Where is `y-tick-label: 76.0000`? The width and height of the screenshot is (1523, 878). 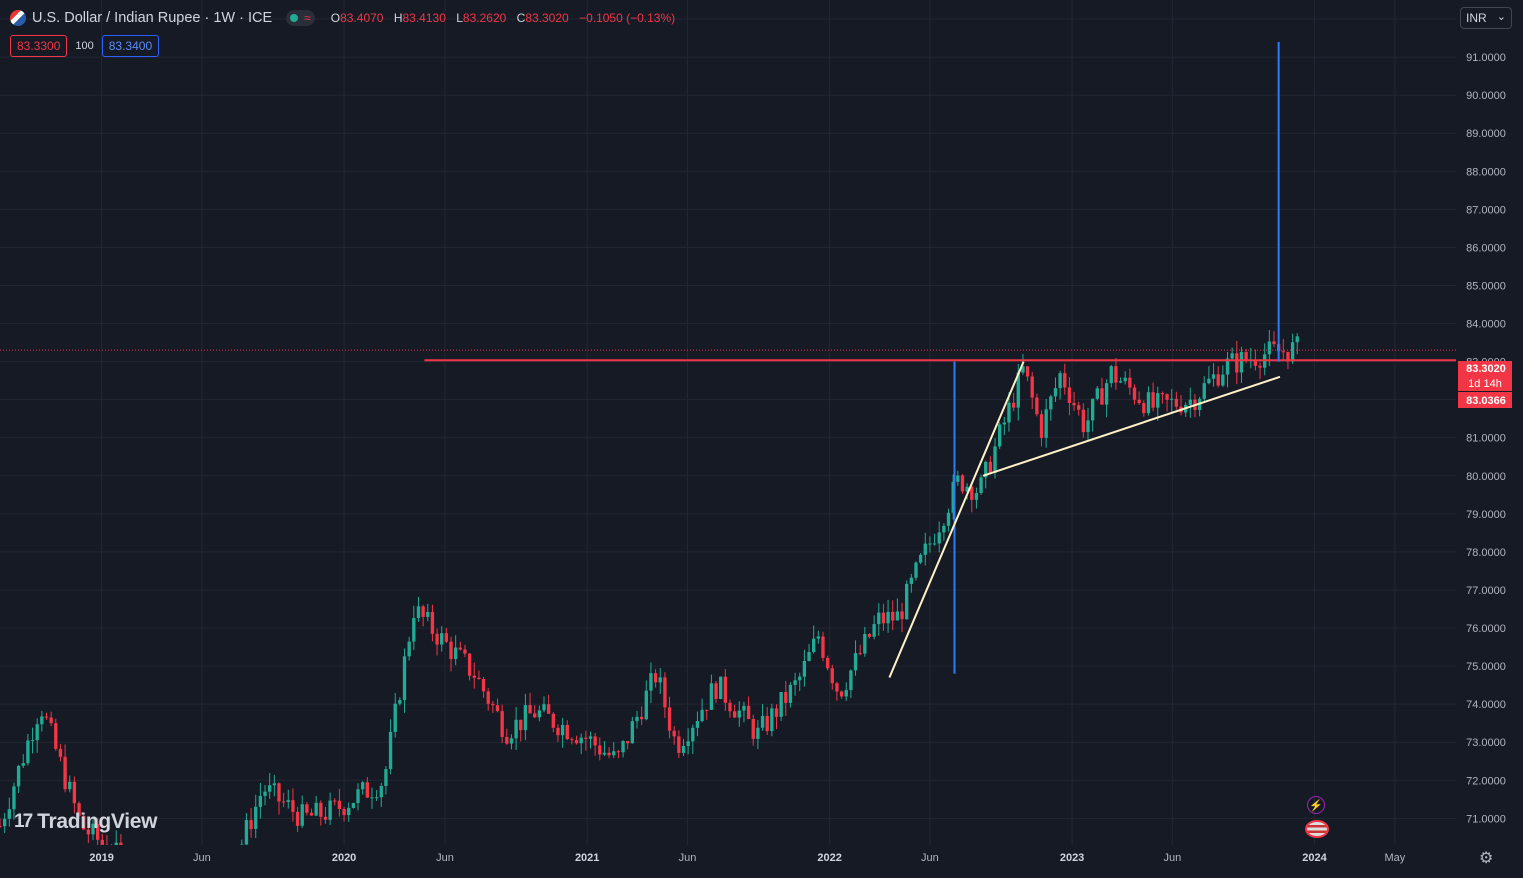 y-tick-label: 76.0000 is located at coordinates (1486, 629).